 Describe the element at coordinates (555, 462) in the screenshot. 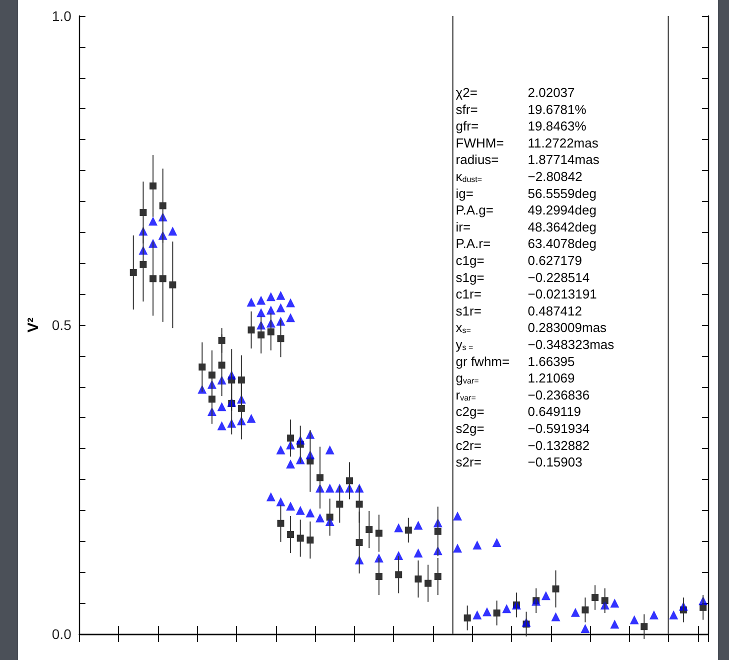

I see `annotation: −0.15903` at that location.